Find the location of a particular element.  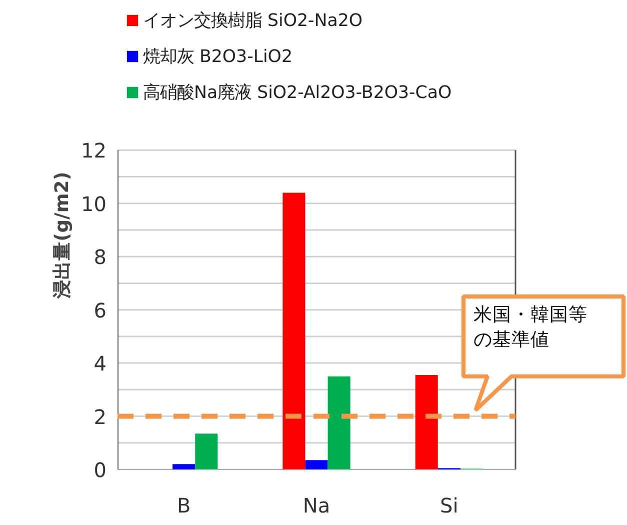

x-tick-label: Na is located at coordinates (316, 506).